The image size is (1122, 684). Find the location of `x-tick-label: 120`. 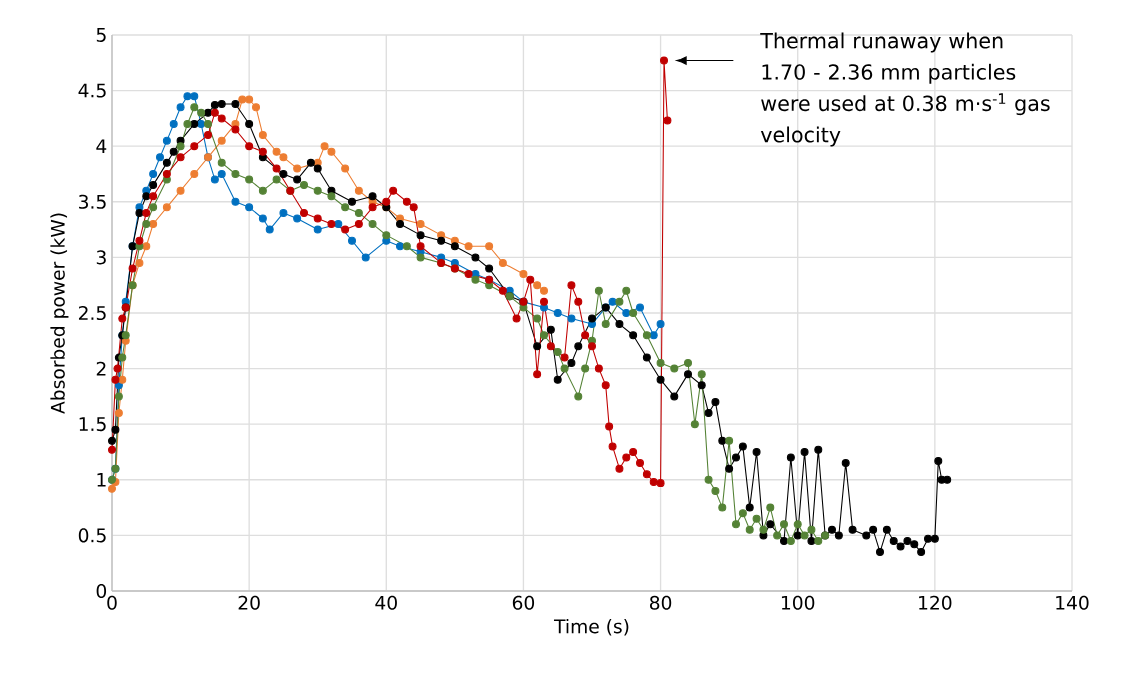

x-tick-label: 120 is located at coordinates (935, 602).